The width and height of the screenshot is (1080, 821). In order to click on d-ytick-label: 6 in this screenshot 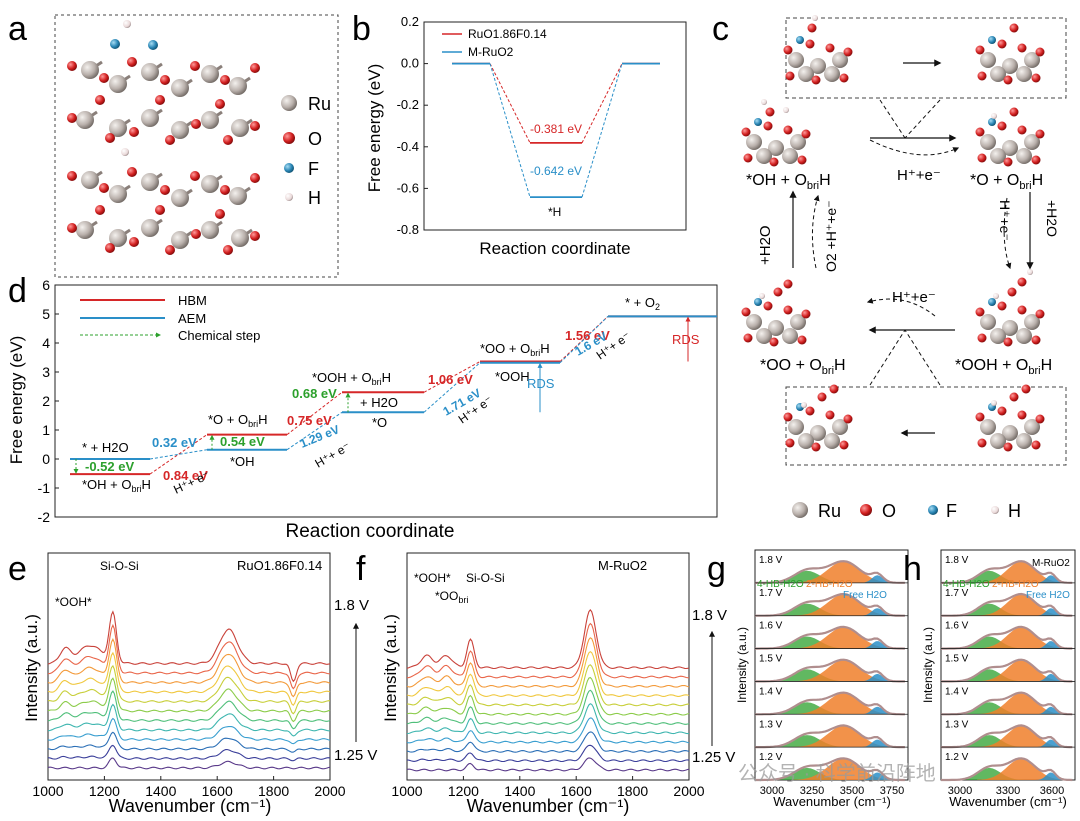, I will do `click(46, 285)`.